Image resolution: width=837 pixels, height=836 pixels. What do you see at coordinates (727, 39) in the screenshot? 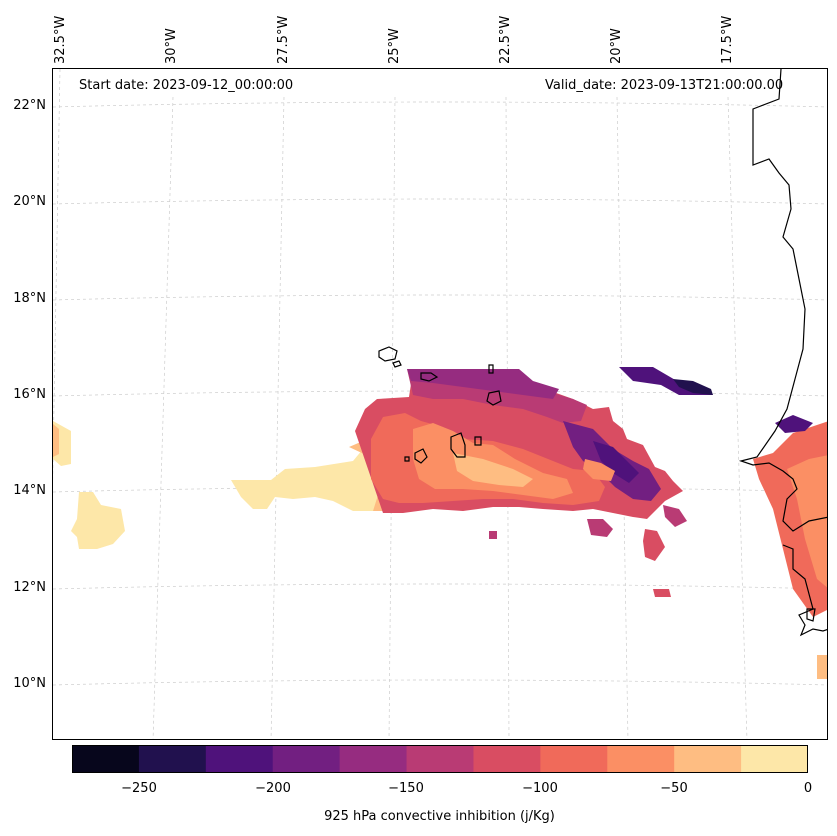
I see `lon-label-17-5w: 17.5°W` at bounding box center [727, 39].